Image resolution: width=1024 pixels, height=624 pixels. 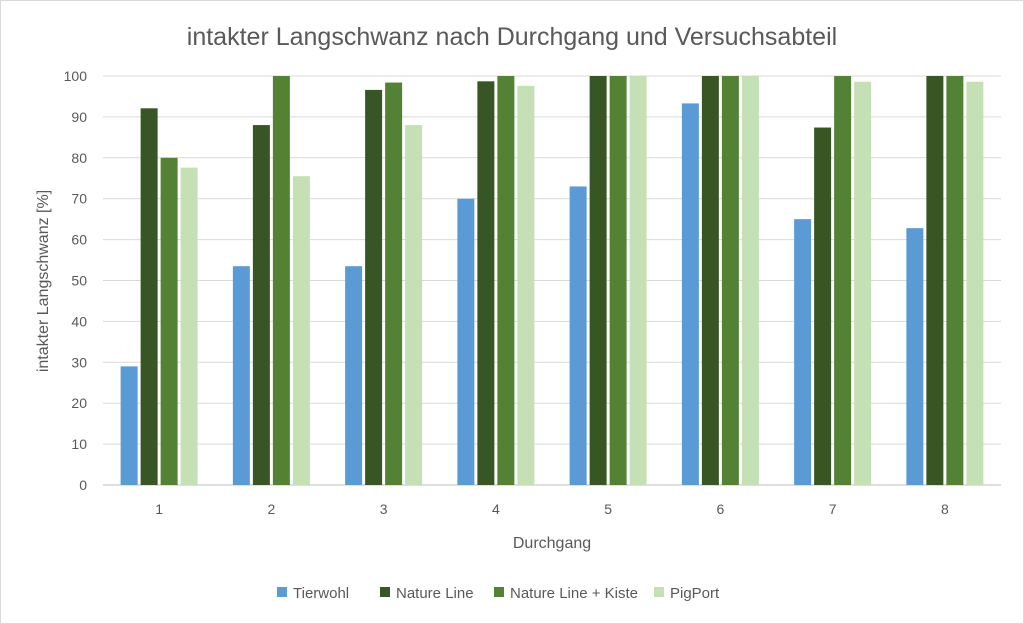 I want to click on y-tick-label: 70, so click(x=79, y=199).